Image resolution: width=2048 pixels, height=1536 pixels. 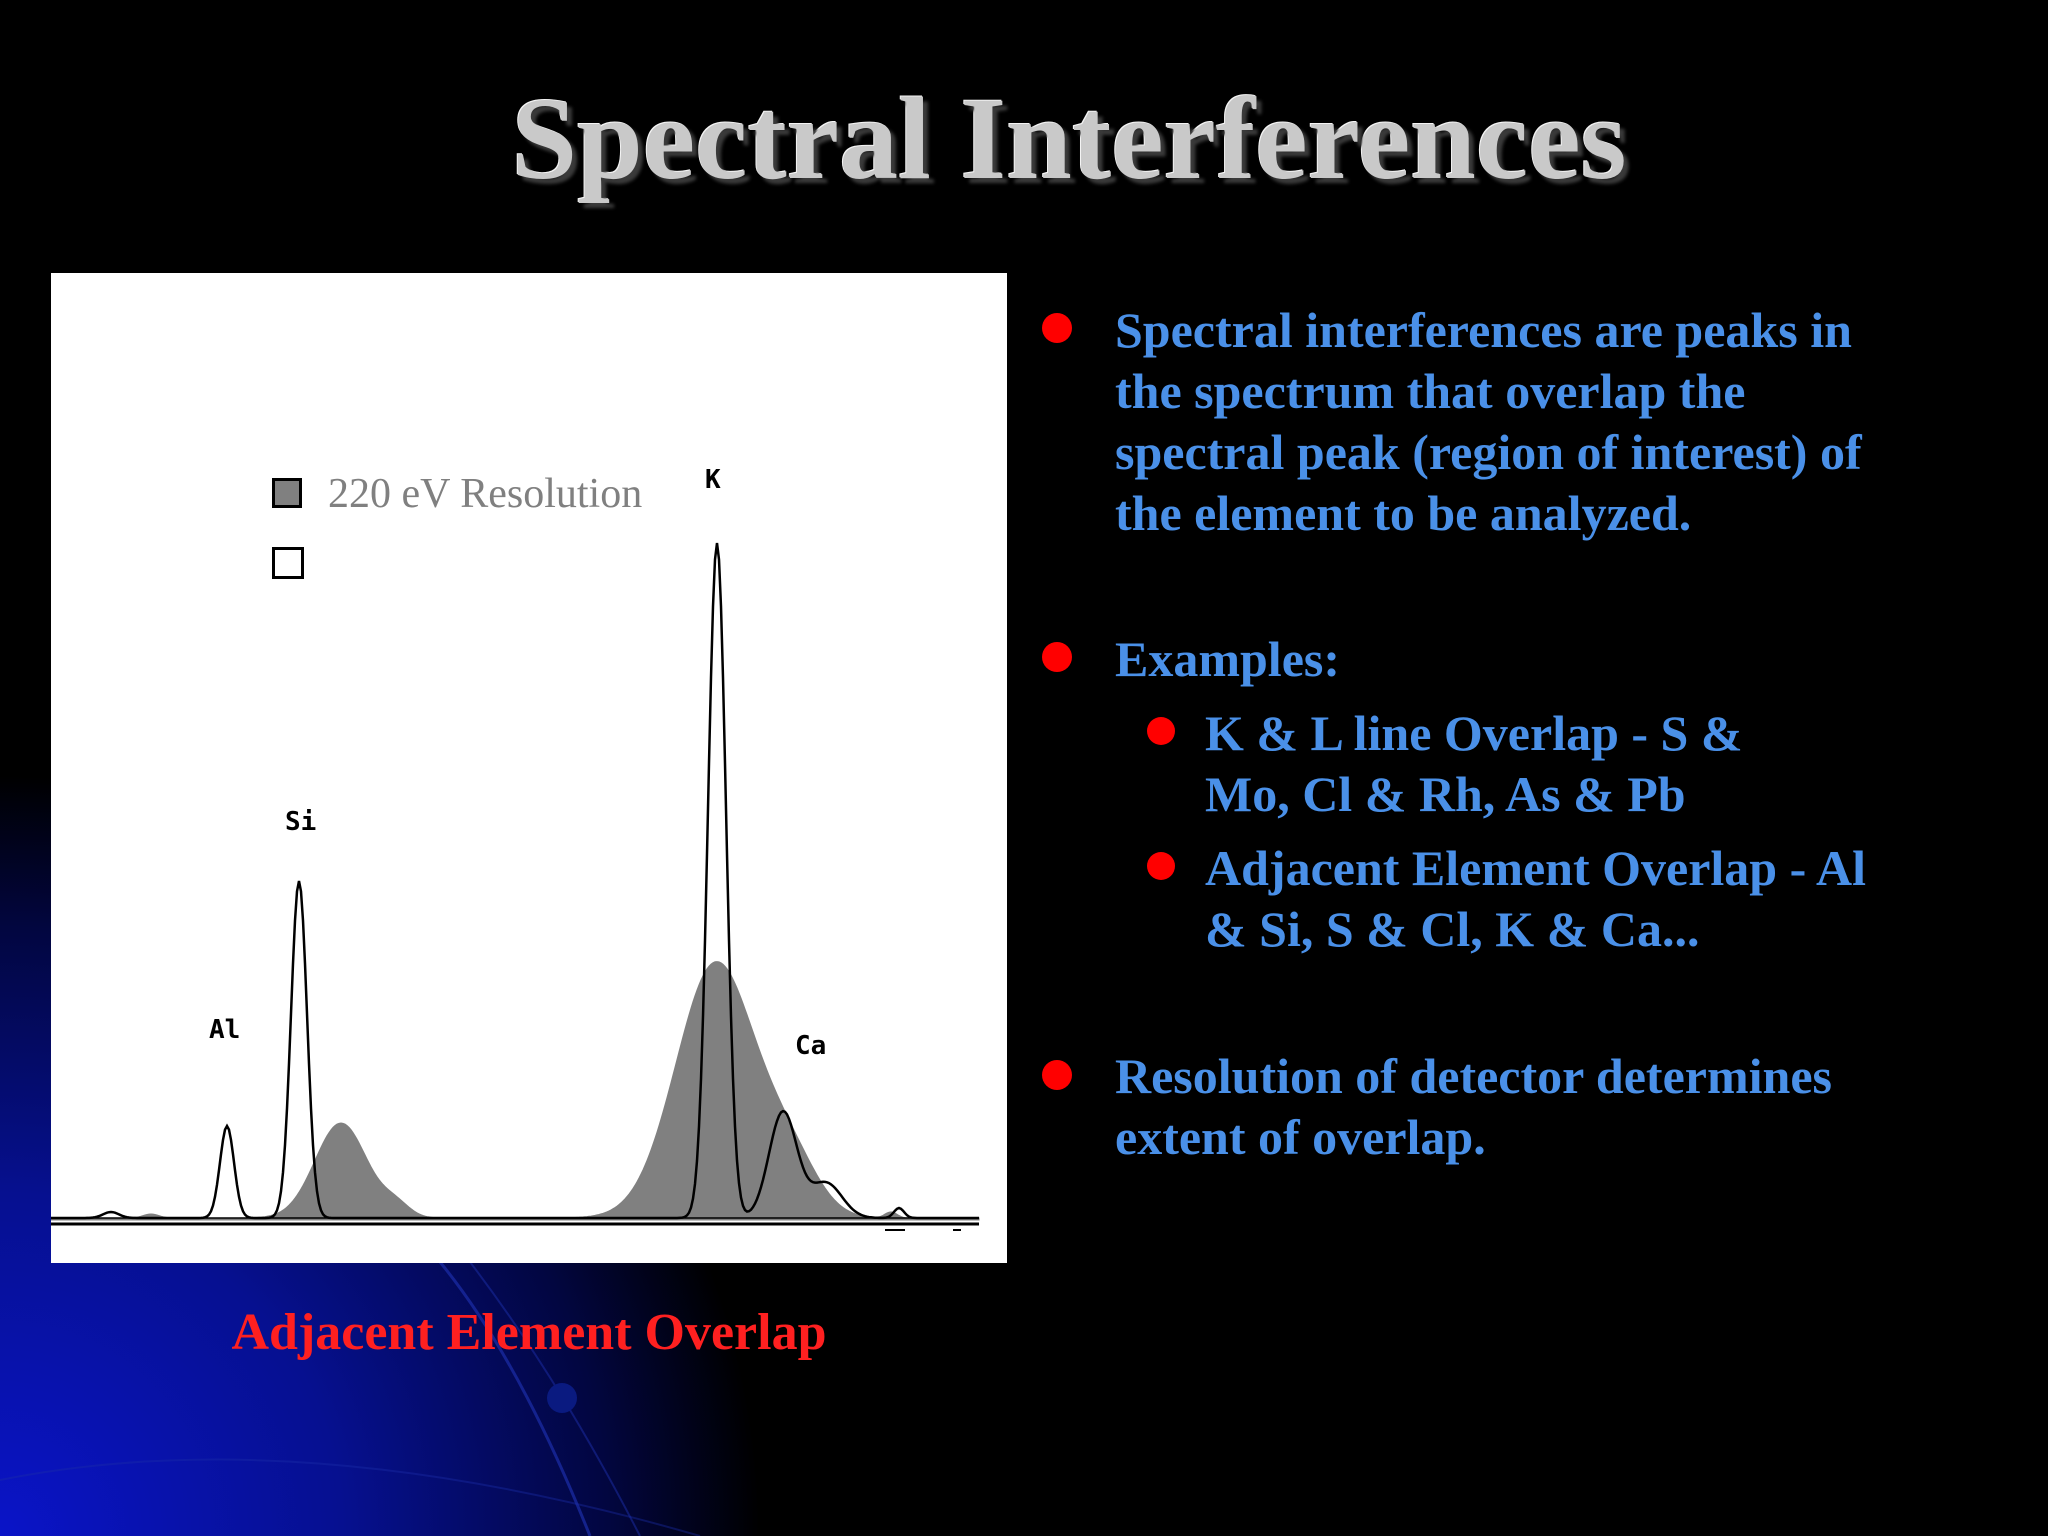 I want to click on bullet-line: K & L line Overlap - S &, so click(x=1474, y=733).